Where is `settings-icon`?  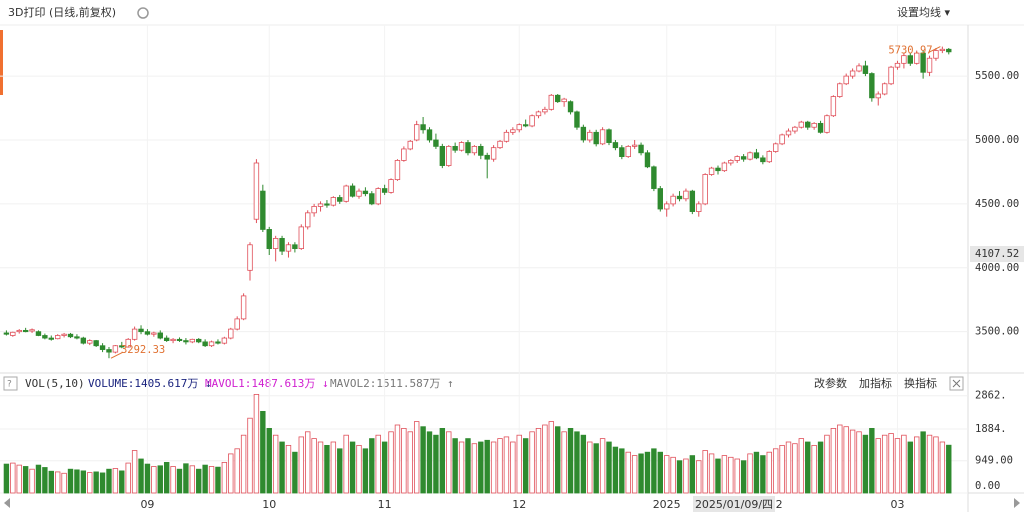
settings-icon is located at coordinates (143, 13).